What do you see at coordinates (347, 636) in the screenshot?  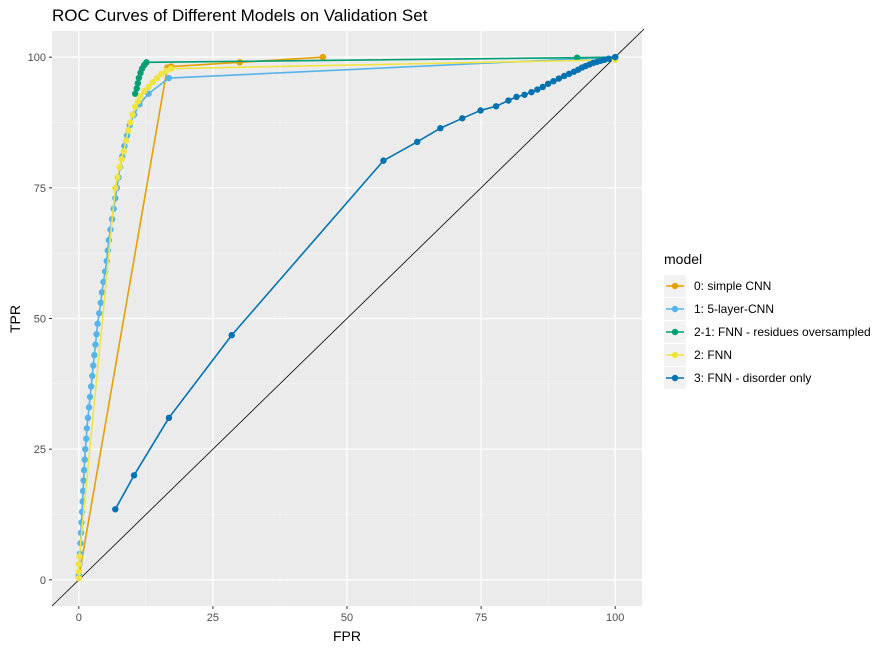 I see `x-axis-title: FPR` at bounding box center [347, 636].